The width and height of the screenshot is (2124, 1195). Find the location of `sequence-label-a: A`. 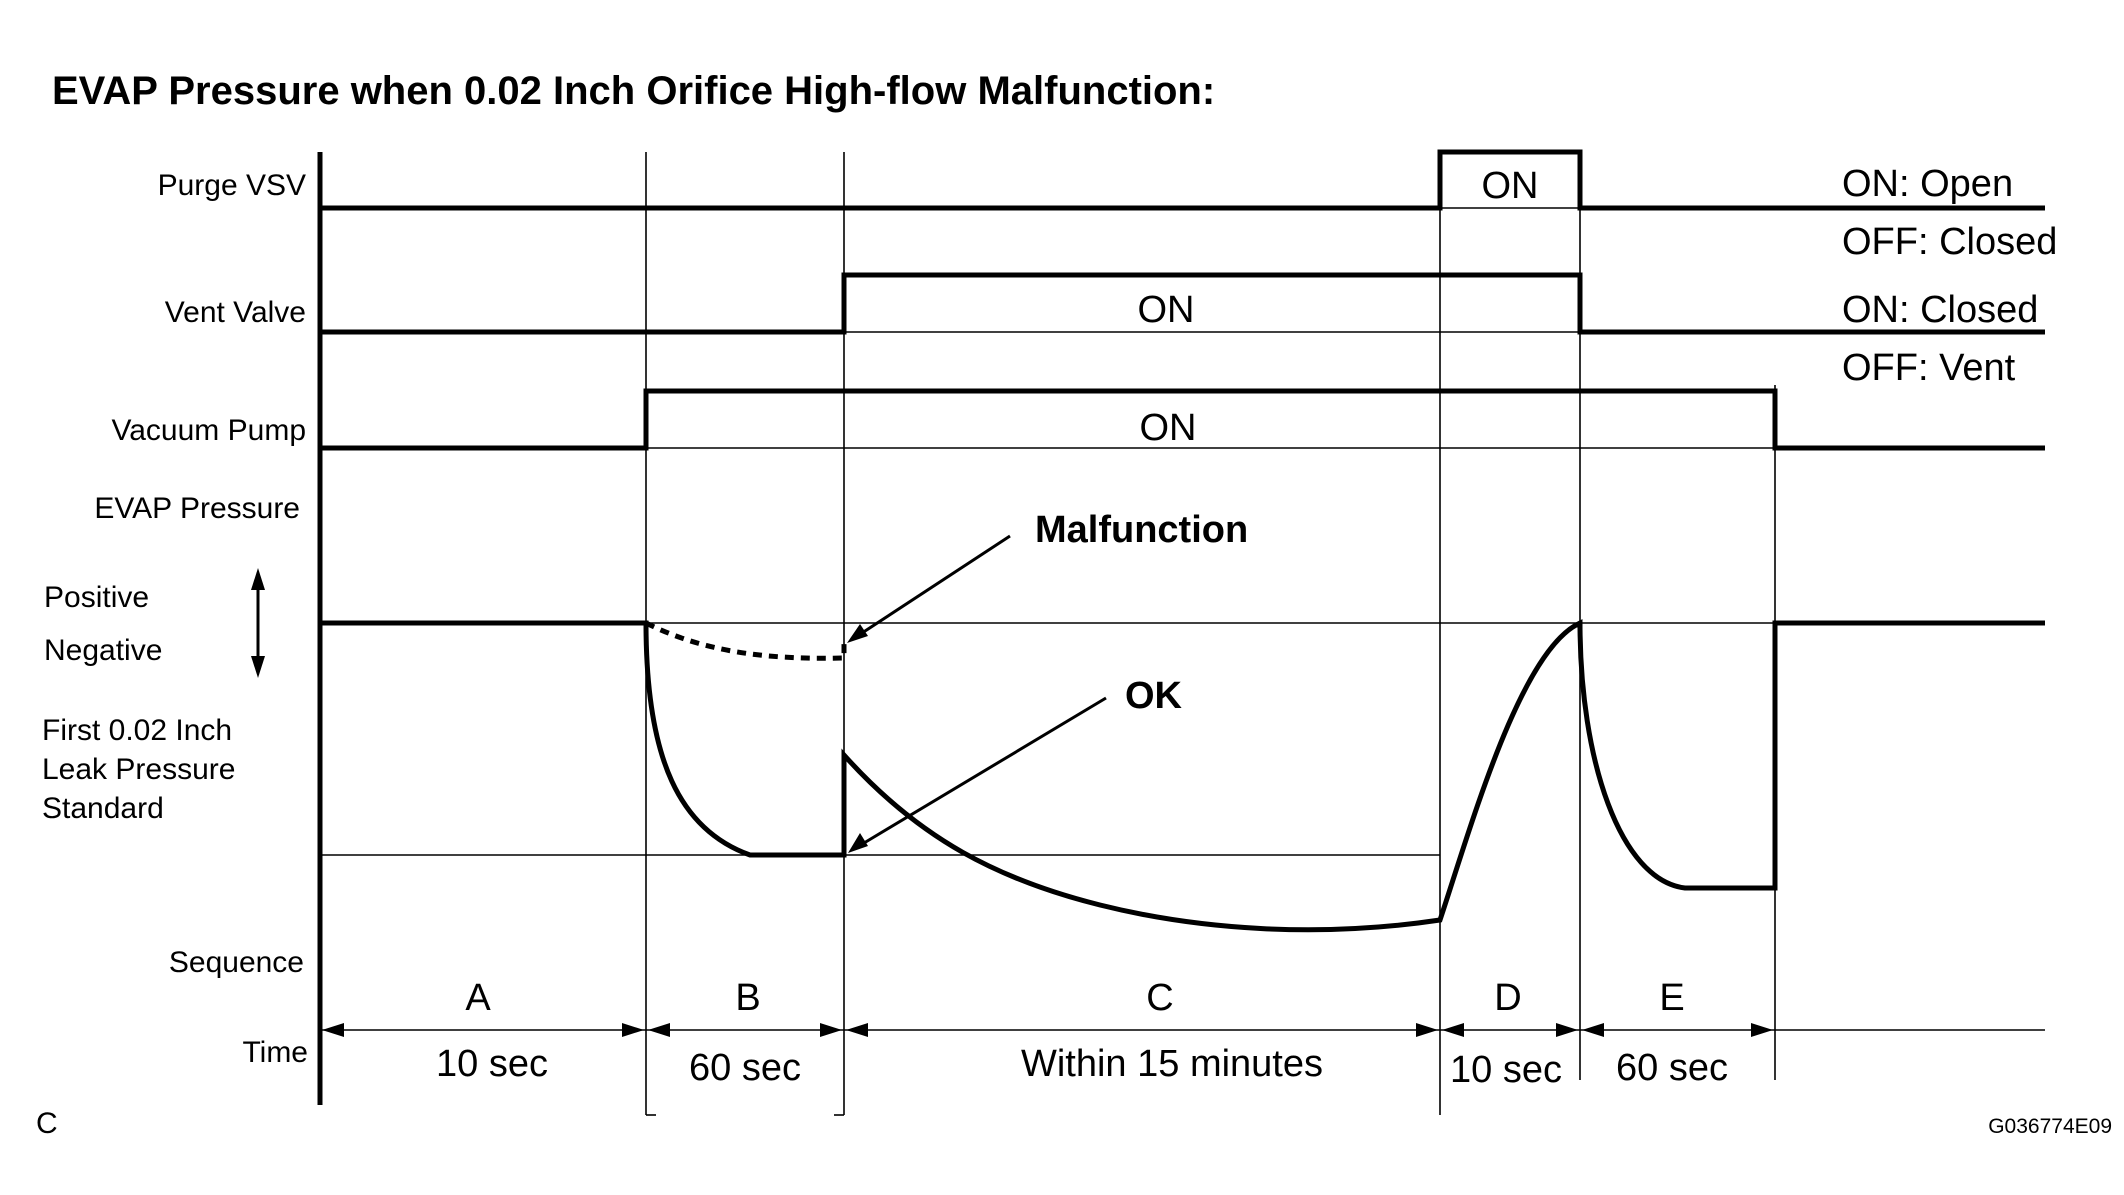

sequence-label-a: A is located at coordinates (478, 998).